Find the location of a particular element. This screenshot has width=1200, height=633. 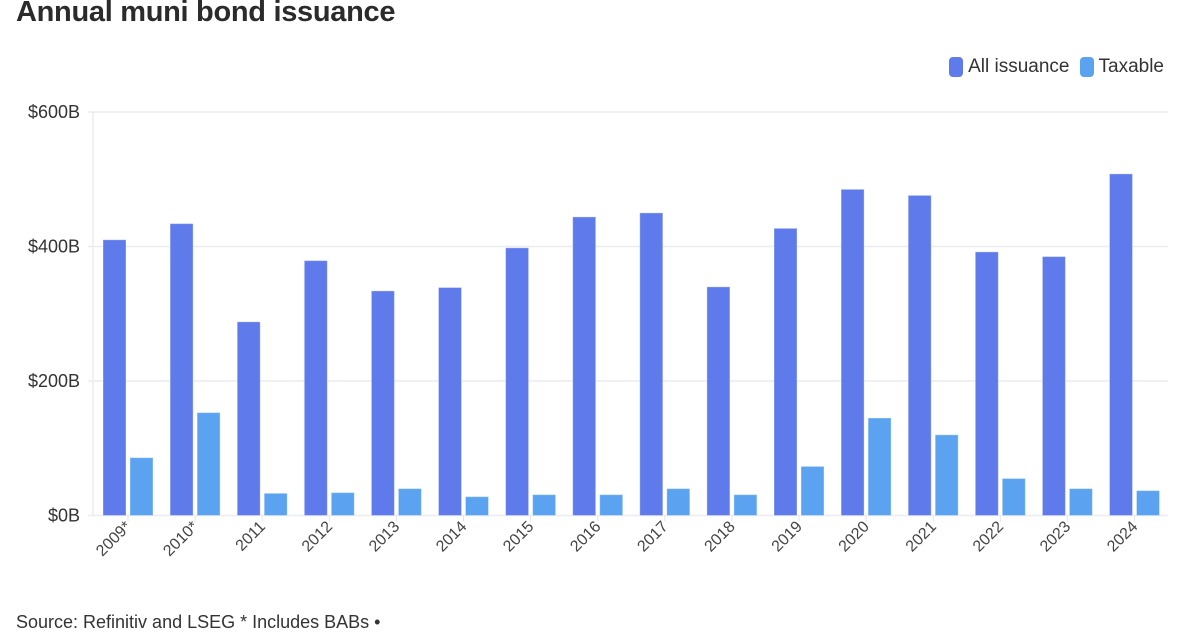

x-tick-label: 2019 is located at coordinates (787, 536).